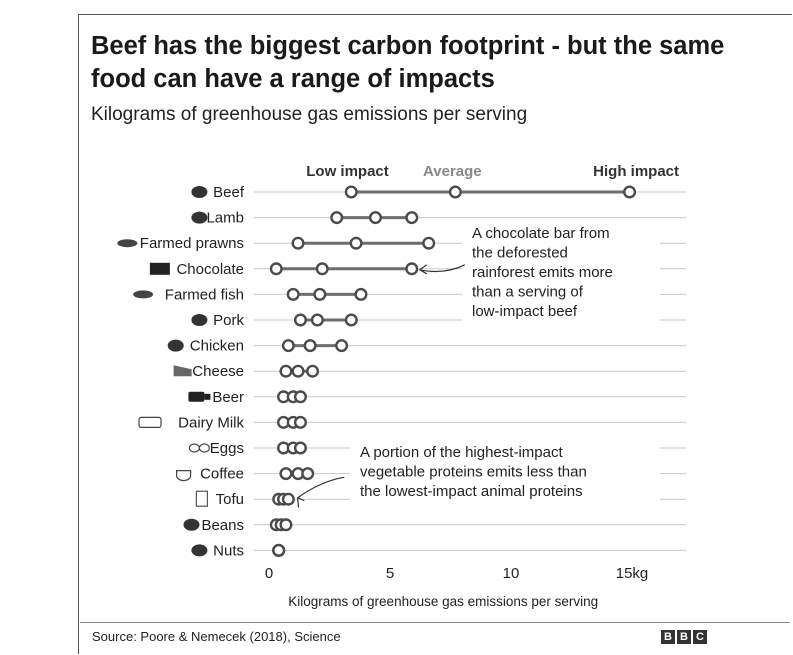  What do you see at coordinates (632, 573) in the screenshot?
I see `x-tick-label: 15kg` at bounding box center [632, 573].